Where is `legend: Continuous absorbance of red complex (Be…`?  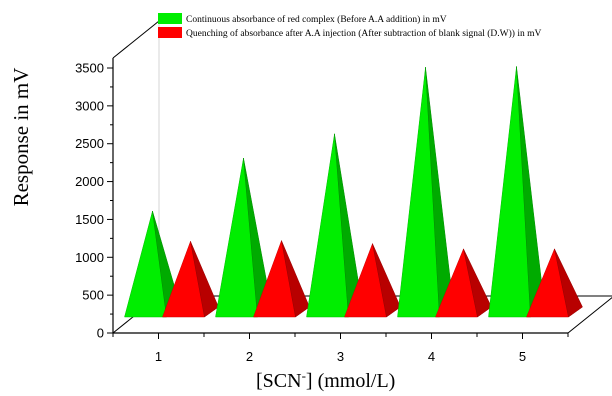
legend: Continuous absorbance of red complex (Be… is located at coordinates (349, 26).